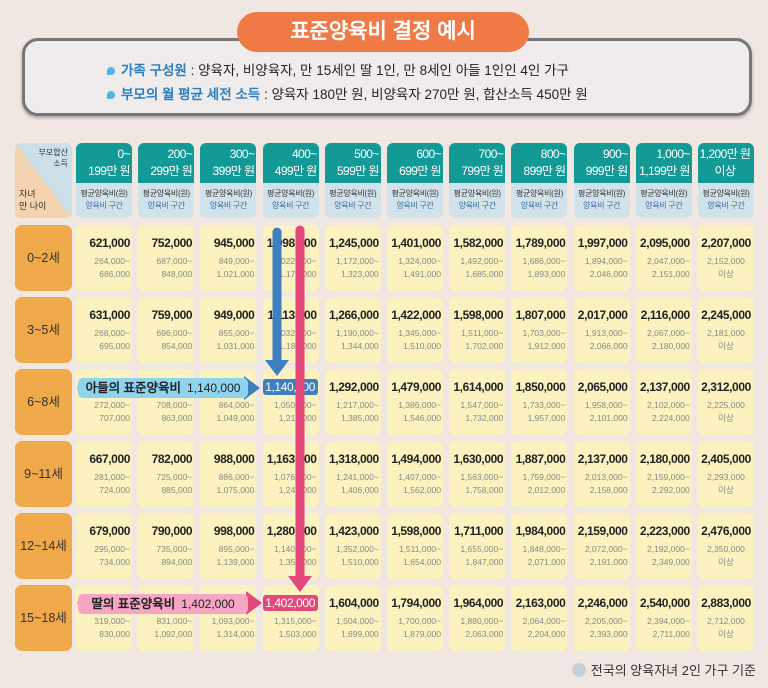  Describe the element at coordinates (726, 333) in the screenshot. I see `cost-range-line: 2,181,000` at that location.